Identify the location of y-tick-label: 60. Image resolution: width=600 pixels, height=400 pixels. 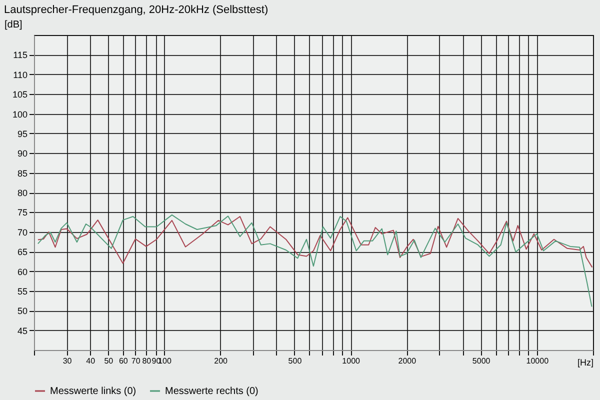
(22, 271).